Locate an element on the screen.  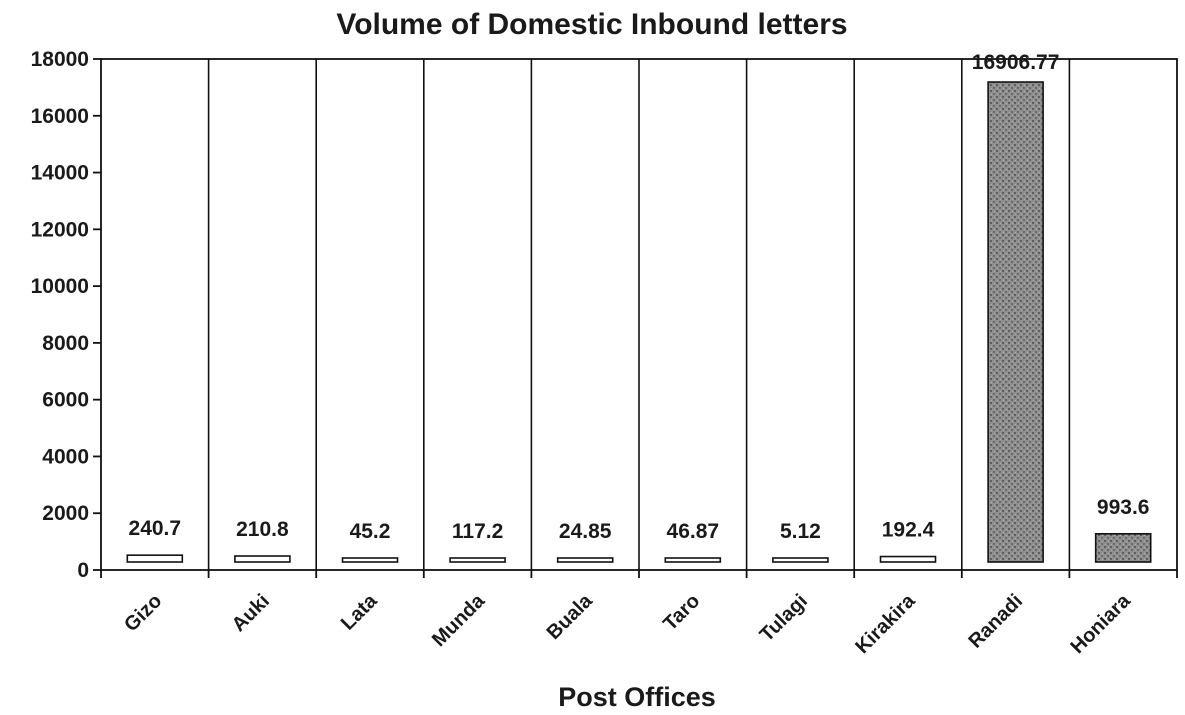
data-label: 45.2 is located at coordinates (370, 531).